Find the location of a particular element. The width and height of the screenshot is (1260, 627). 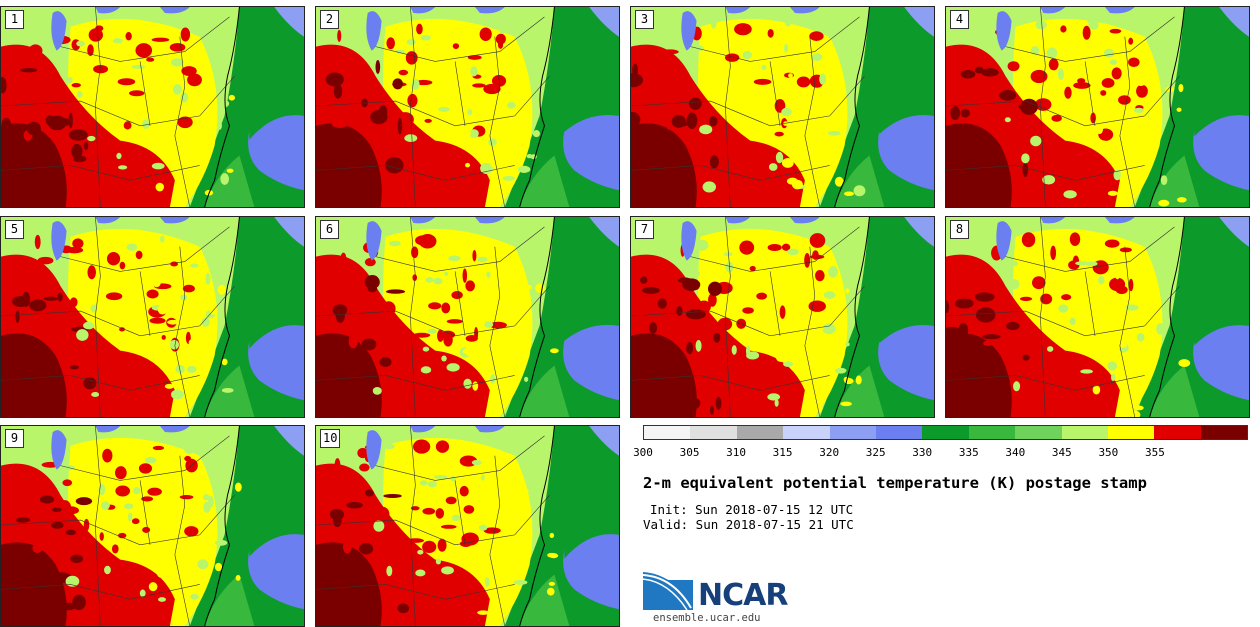

lake-michigan is located at coordinates (689, 241).